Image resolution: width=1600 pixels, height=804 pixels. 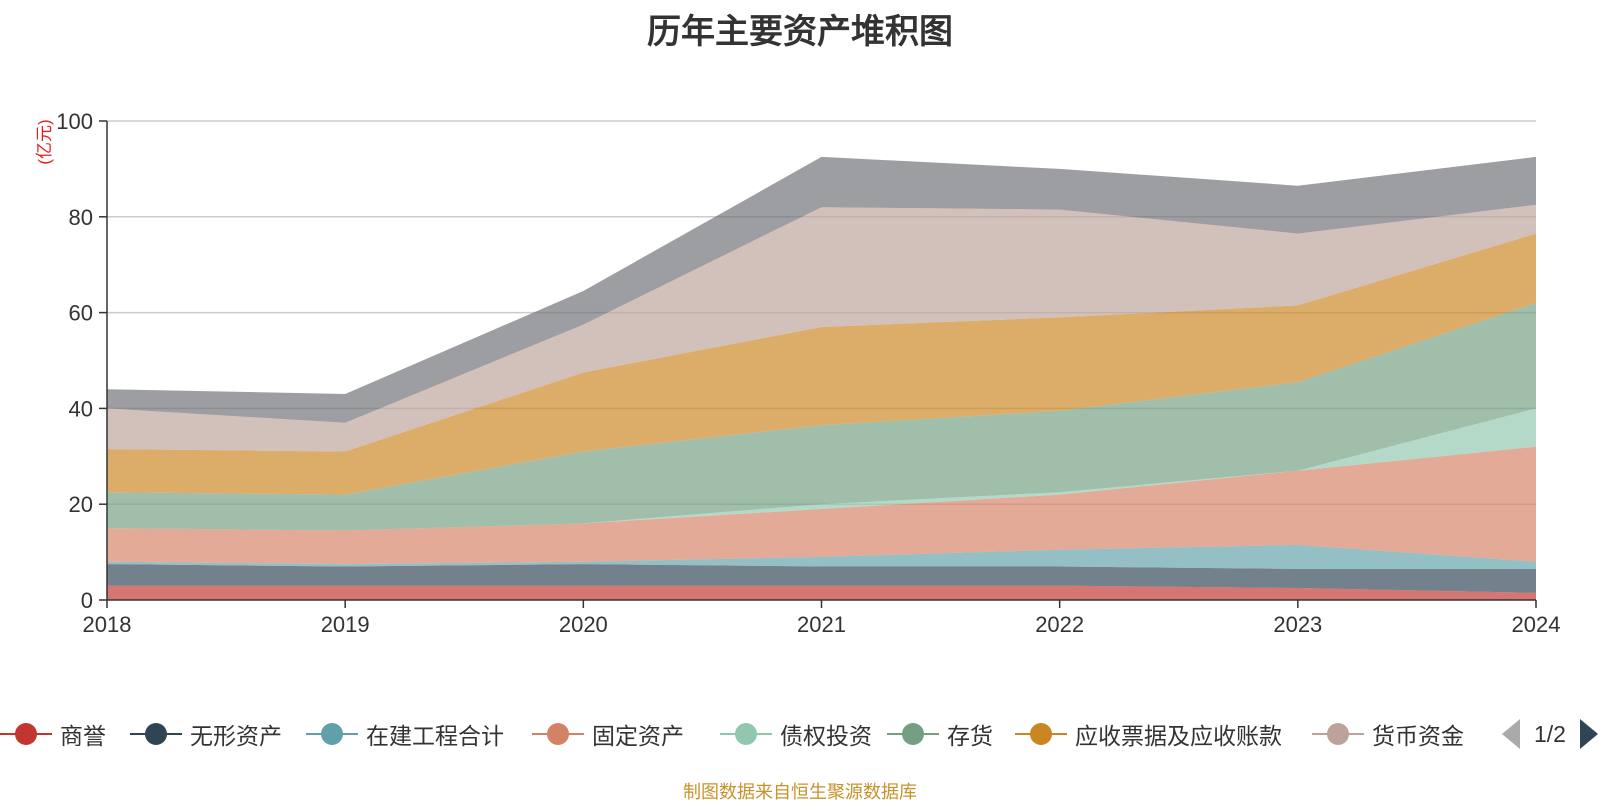 What do you see at coordinates (638, 736) in the screenshot?
I see `legend-label: 固定资产` at bounding box center [638, 736].